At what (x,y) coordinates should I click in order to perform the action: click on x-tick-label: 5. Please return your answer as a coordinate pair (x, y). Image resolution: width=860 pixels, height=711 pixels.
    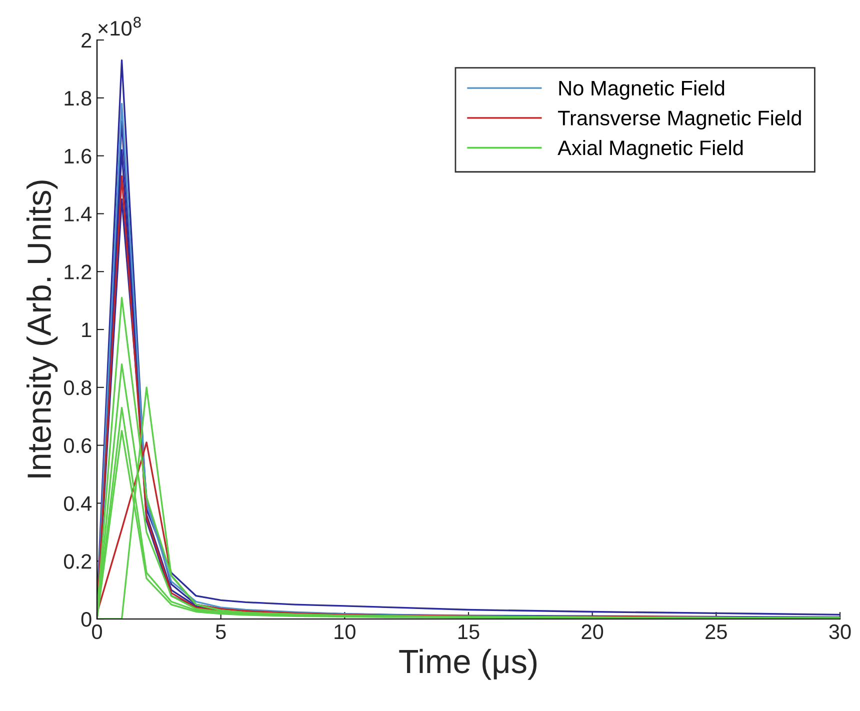
    Looking at the image, I should click on (221, 632).